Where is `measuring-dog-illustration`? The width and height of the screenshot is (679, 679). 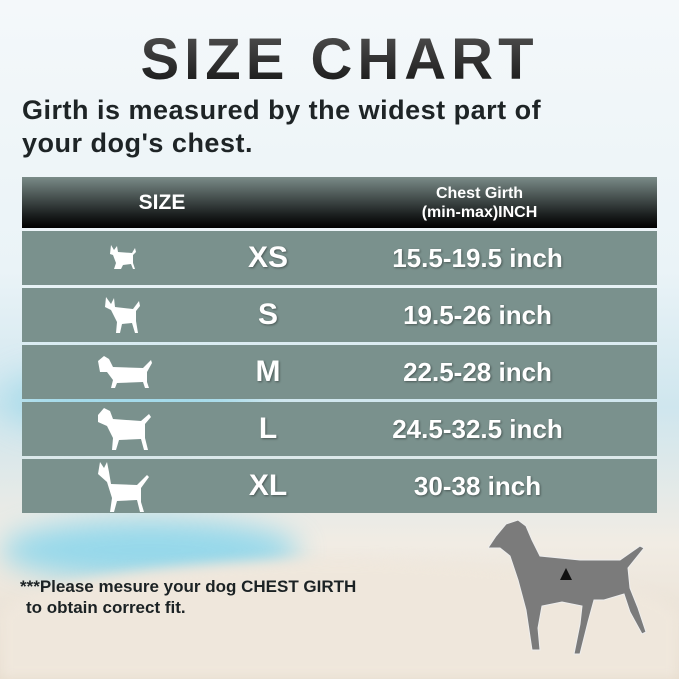 measuring-dog-illustration is located at coordinates (567, 587).